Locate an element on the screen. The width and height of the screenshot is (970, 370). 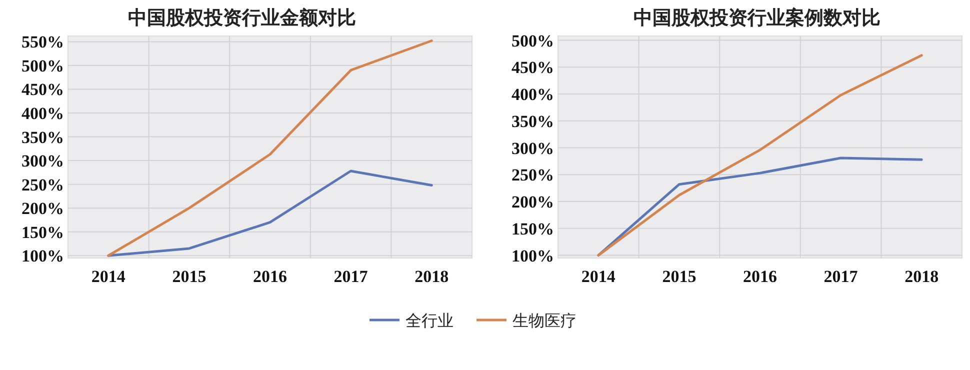
legend-label: 生物医疗 is located at coordinates (544, 320).